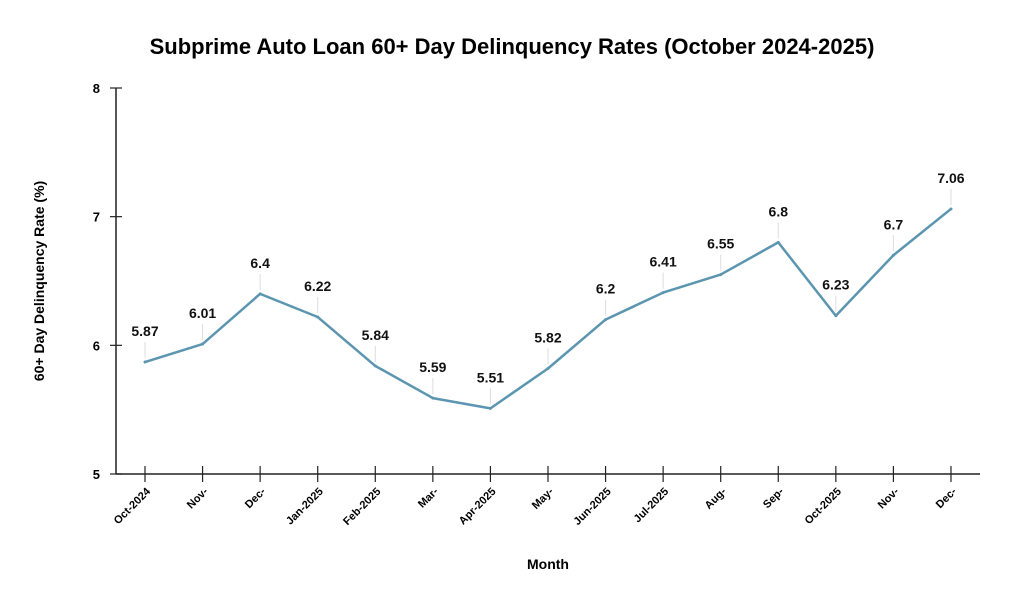 This screenshot has width=1024, height=607. What do you see at coordinates (96, 474) in the screenshot?
I see `y-tick-label: 5` at bounding box center [96, 474].